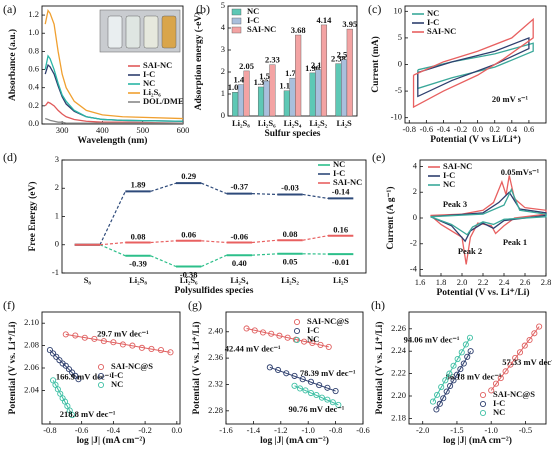  Describe the element at coordinates (31, 322) in the screenshot. I see `y-tick-label: 2.10` at that location.